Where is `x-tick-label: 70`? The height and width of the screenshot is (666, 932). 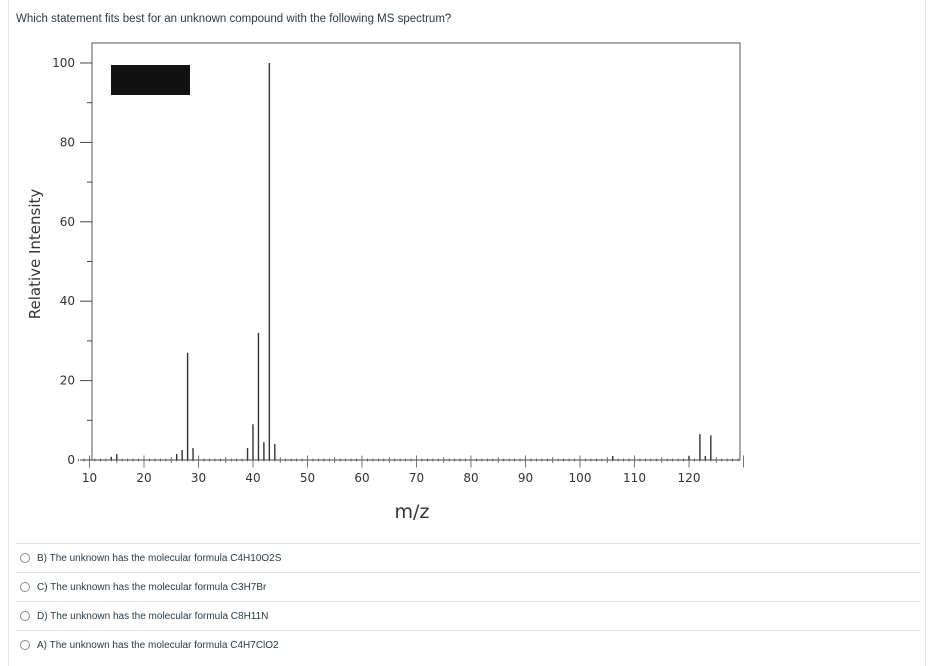 x-tick-label: 70 is located at coordinates (416, 478).